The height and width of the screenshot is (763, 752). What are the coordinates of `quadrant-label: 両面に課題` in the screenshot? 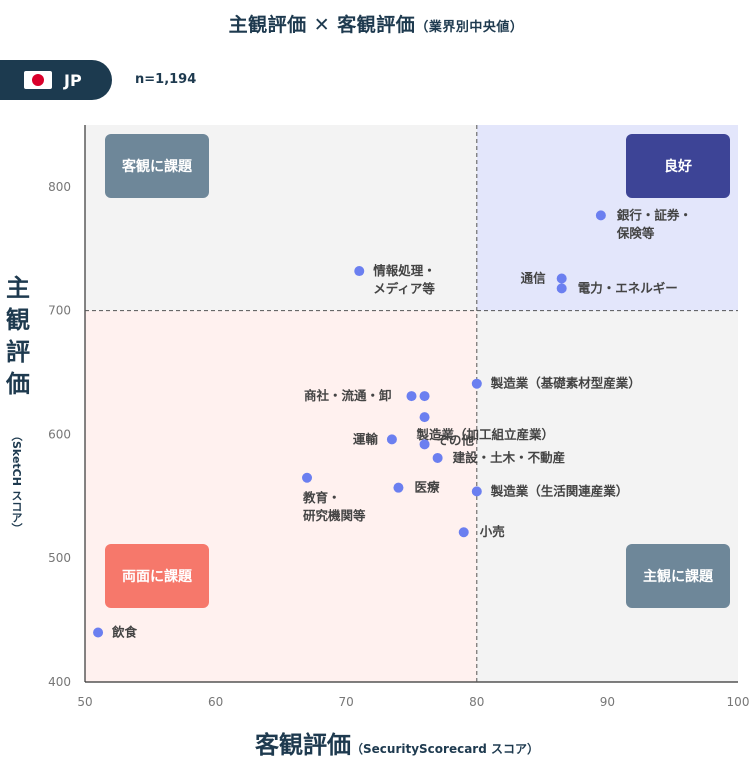 It's located at (157, 576).